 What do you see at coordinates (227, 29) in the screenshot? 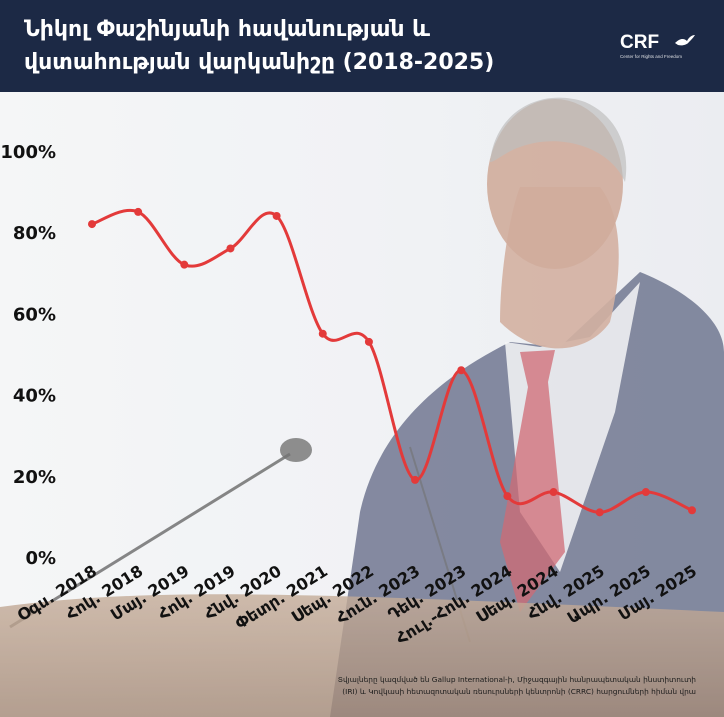
I see `title-line-1: Նիկոլ Փաշինյանի հավանության և` at bounding box center [227, 29].